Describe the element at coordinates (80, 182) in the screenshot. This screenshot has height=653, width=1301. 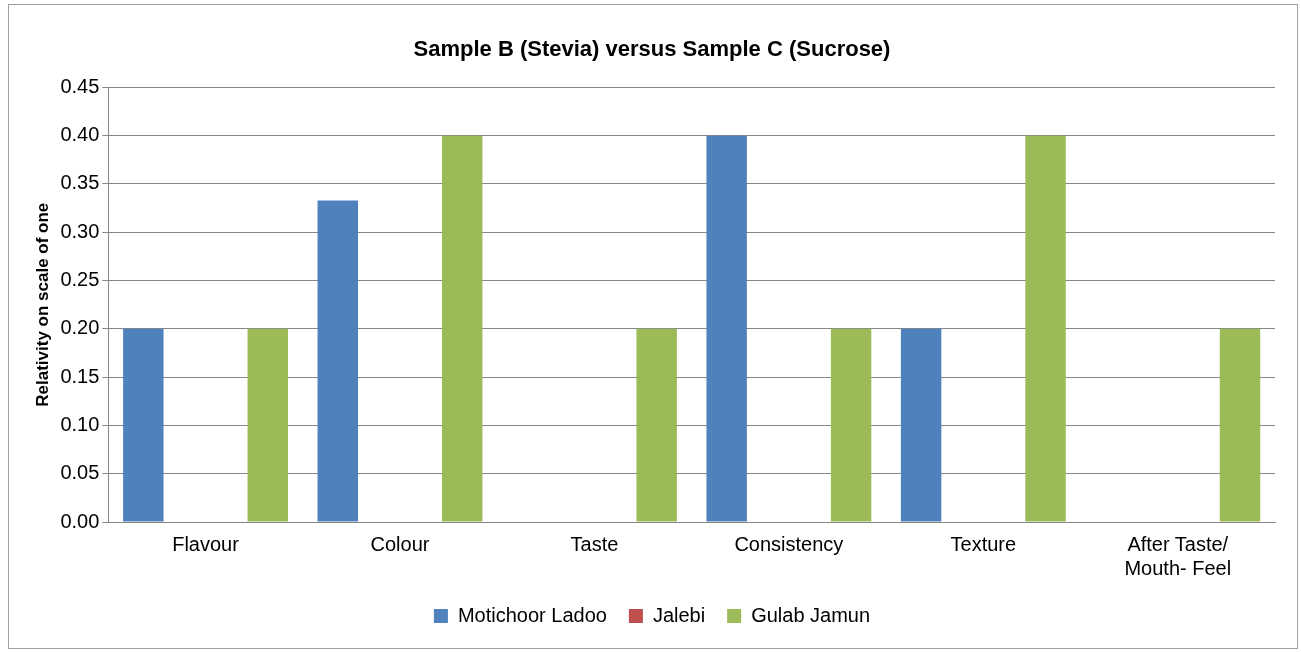
I see `y-tick-label: 0.35` at that location.